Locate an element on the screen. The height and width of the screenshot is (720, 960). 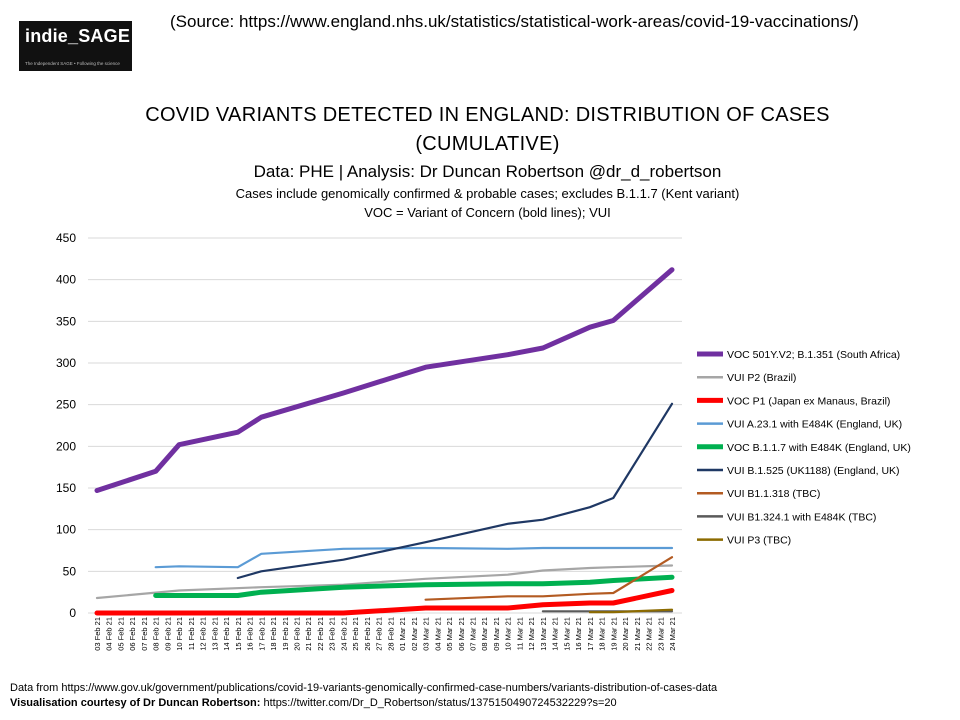
x-tick-label: 11 Mar 21 is located at coordinates (519, 633).